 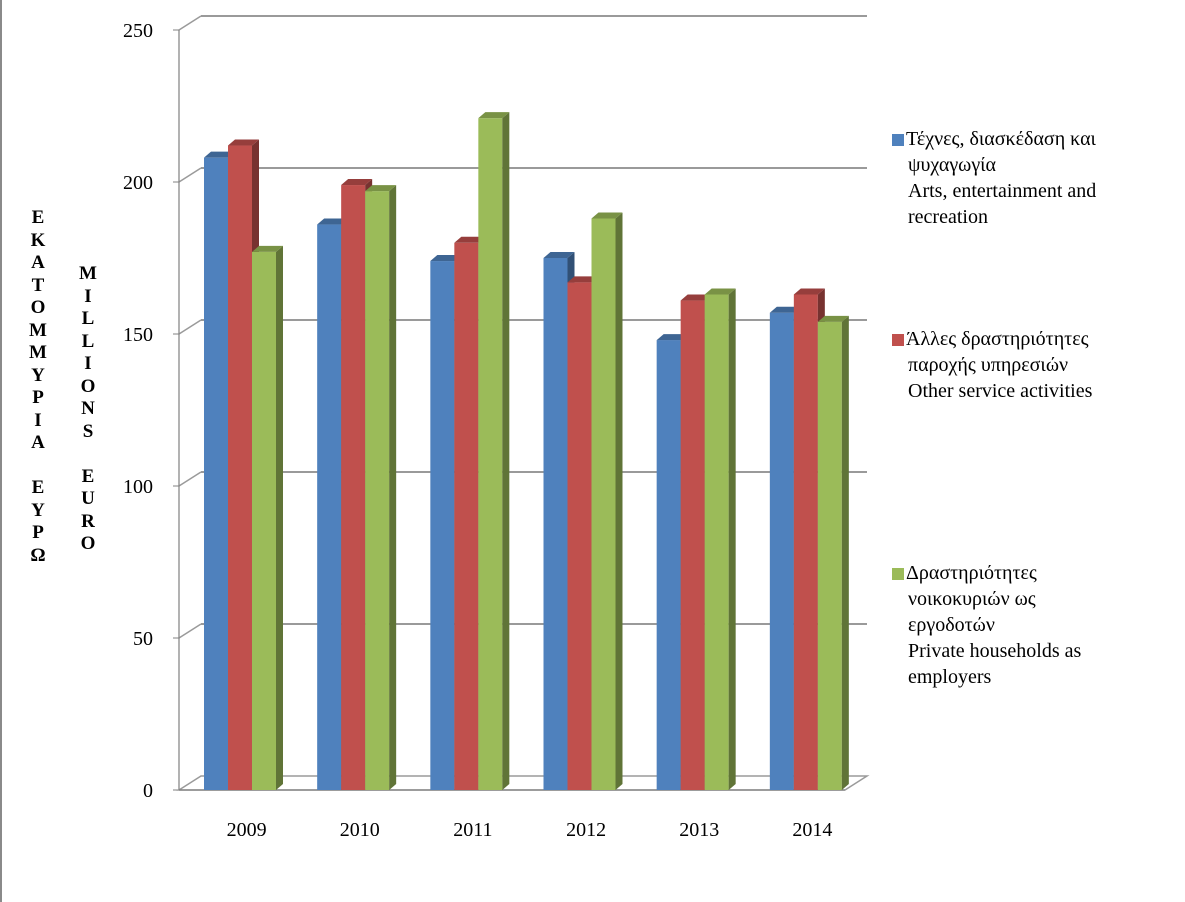 I want to click on legend-text-arts-en1: Arts, entertainment and, so click(x=1002, y=191).